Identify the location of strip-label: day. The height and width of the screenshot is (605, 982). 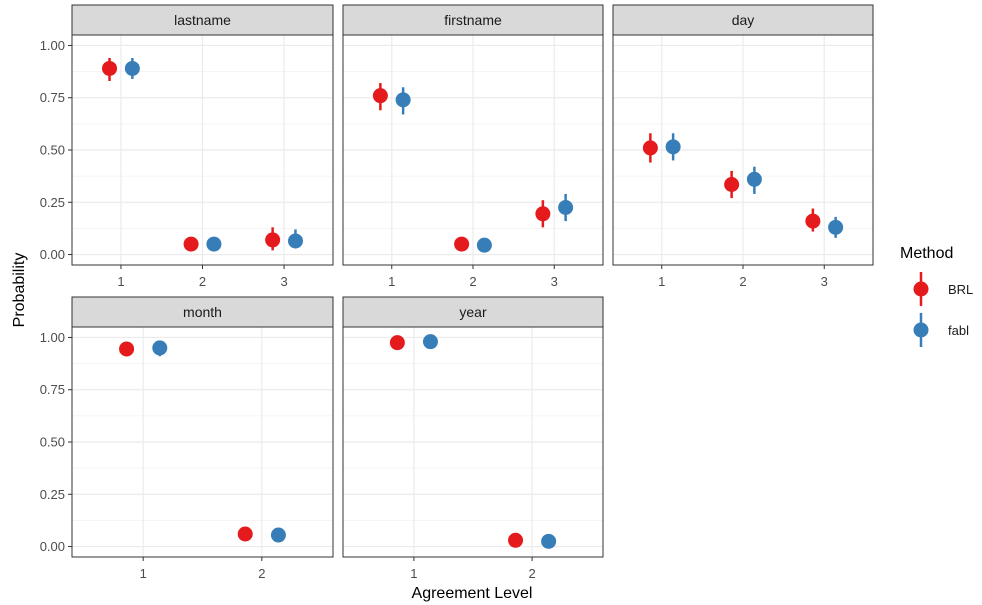
(743, 20).